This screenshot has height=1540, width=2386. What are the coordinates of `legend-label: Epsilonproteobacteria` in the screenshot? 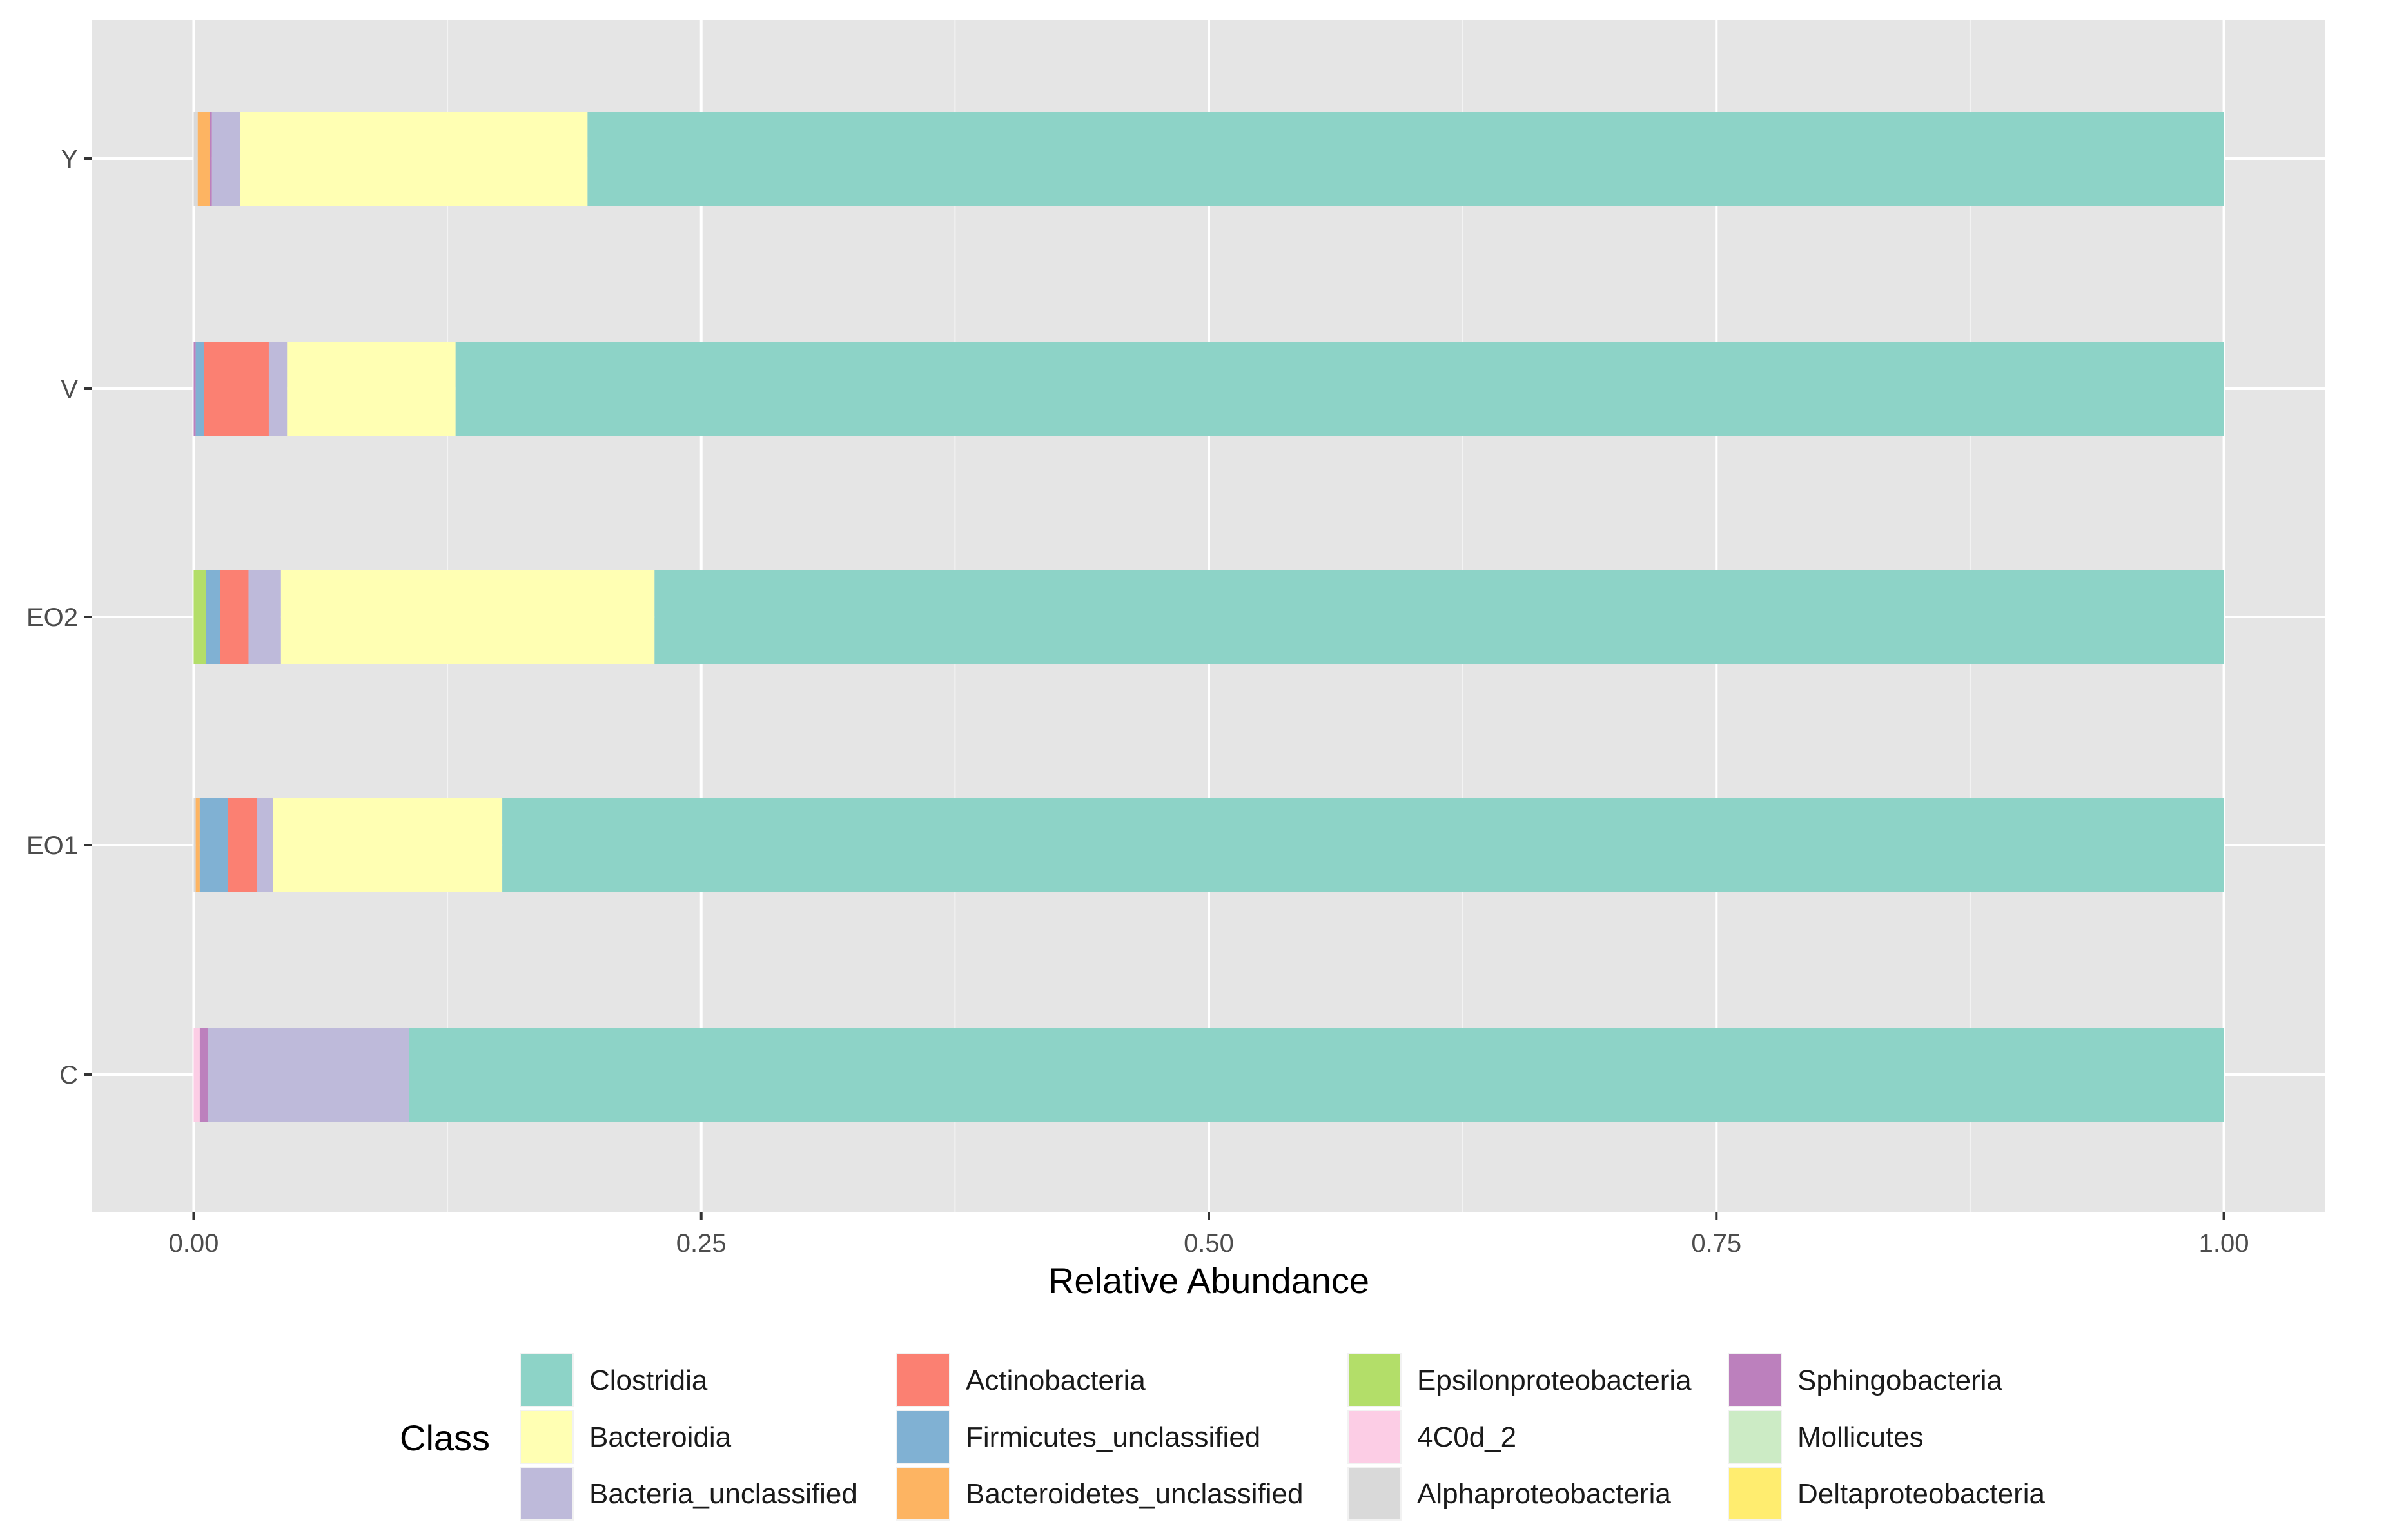 It's located at (1554, 1380).